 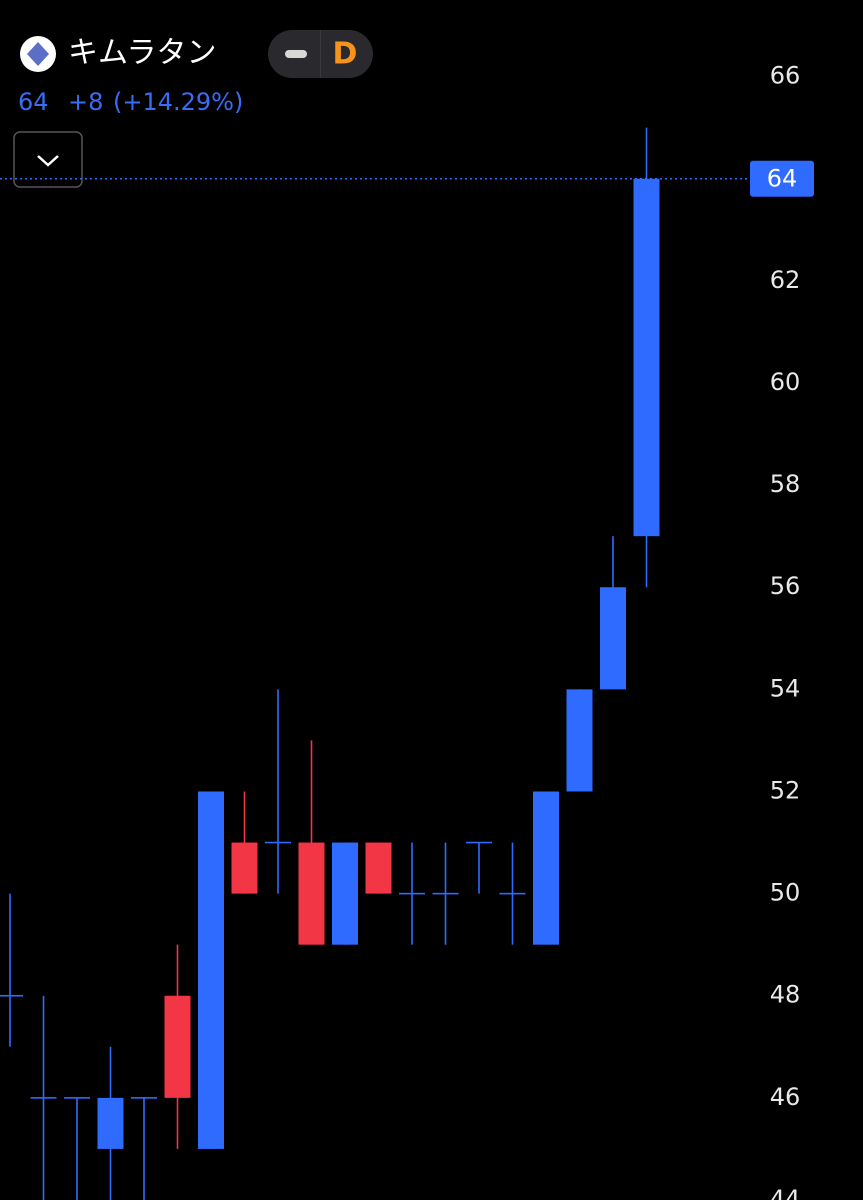 What do you see at coordinates (142, 53) in the screenshot?
I see `symbol-name: キムラタン` at bounding box center [142, 53].